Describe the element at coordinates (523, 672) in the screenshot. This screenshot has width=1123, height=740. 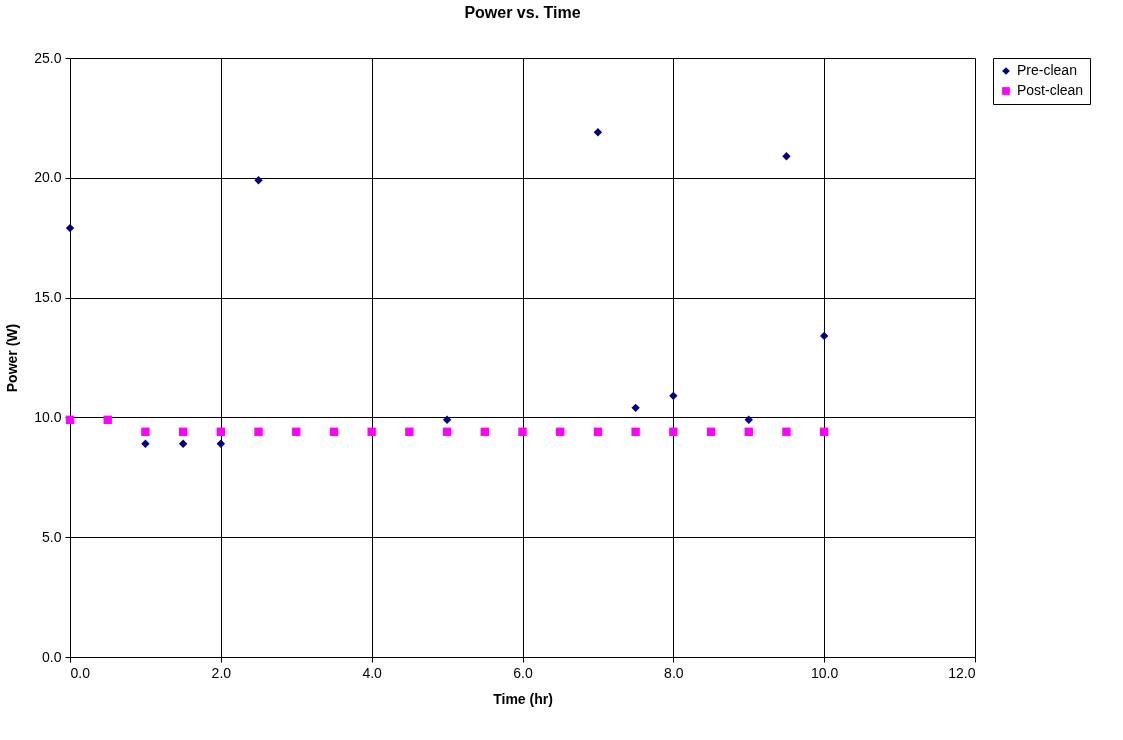
I see `x-tick-label: 6.0` at that location.